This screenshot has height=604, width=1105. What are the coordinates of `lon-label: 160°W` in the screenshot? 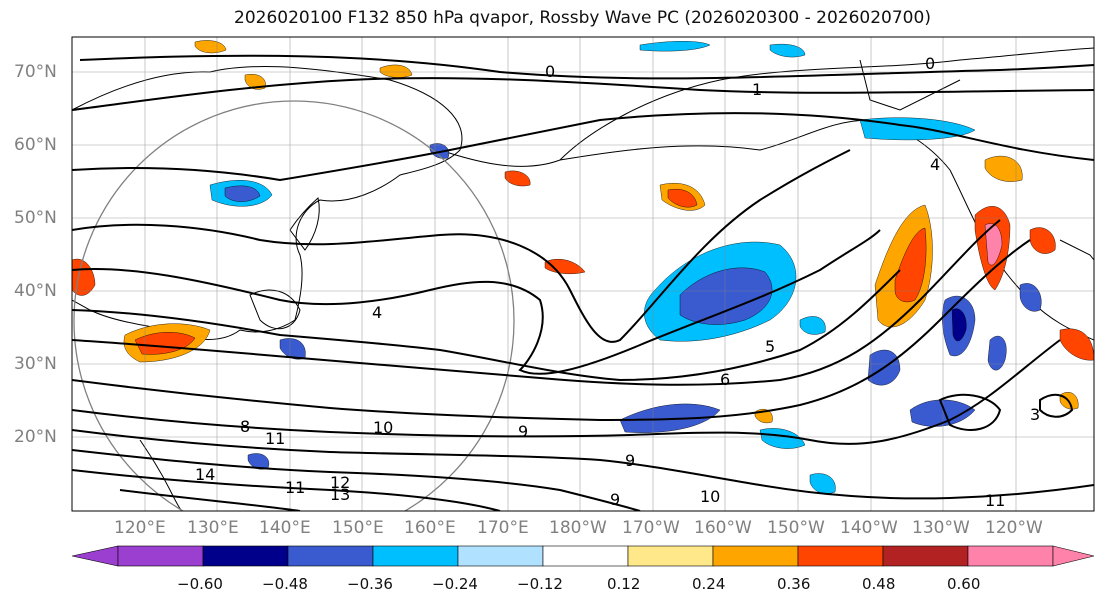 It's located at (723, 528).